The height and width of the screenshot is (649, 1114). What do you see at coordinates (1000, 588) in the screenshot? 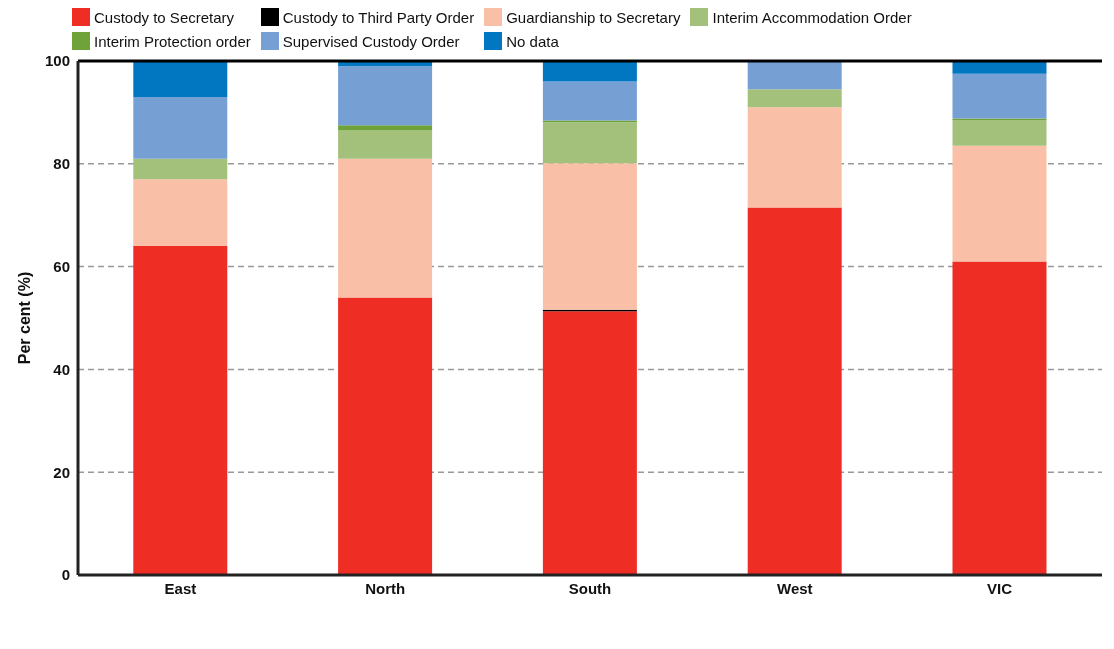
I see `x-tick-label: VIC` at bounding box center [1000, 588].